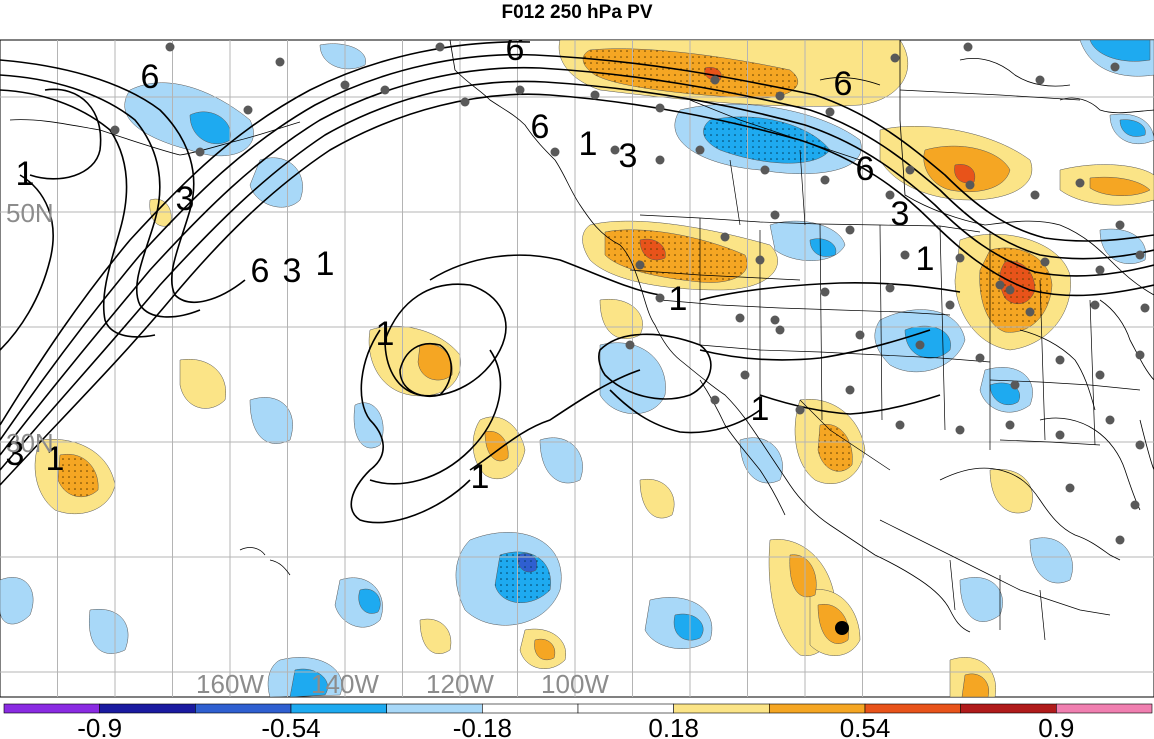  Describe the element at coordinates (673, 726) in the screenshot. I see `colorbar-label: 0.18` at that location.